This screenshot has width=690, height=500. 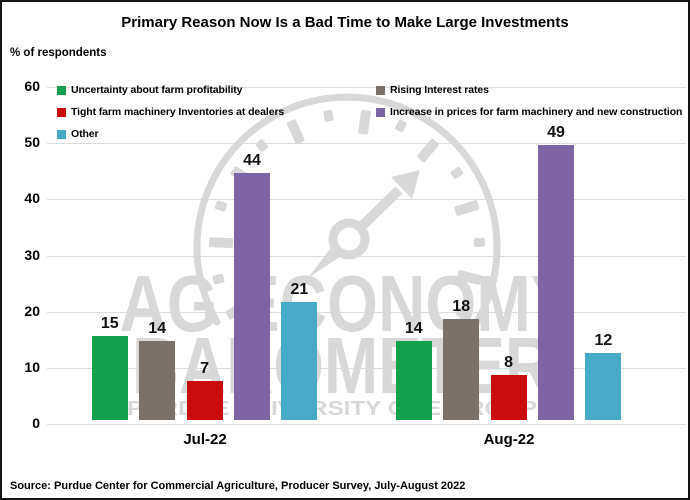 What do you see at coordinates (32, 198) in the screenshot?
I see `y-axis-tick-label: 40` at bounding box center [32, 198].